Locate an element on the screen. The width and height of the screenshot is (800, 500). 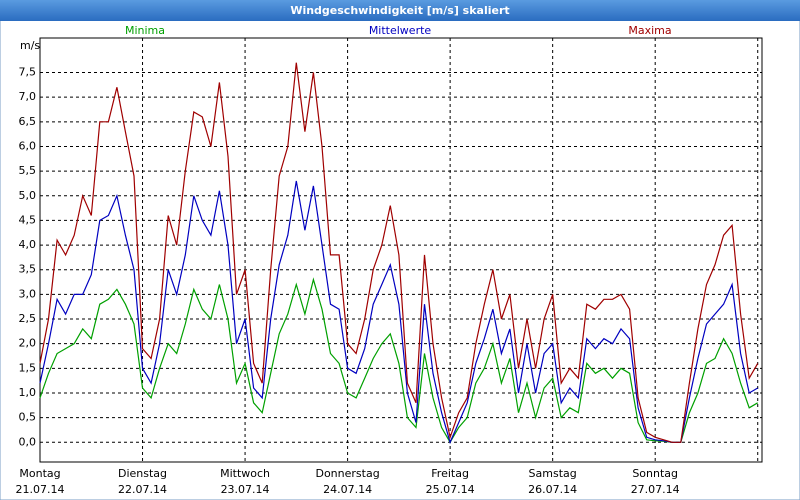
x-tick-label: Mittwoch is located at coordinates (245, 473).